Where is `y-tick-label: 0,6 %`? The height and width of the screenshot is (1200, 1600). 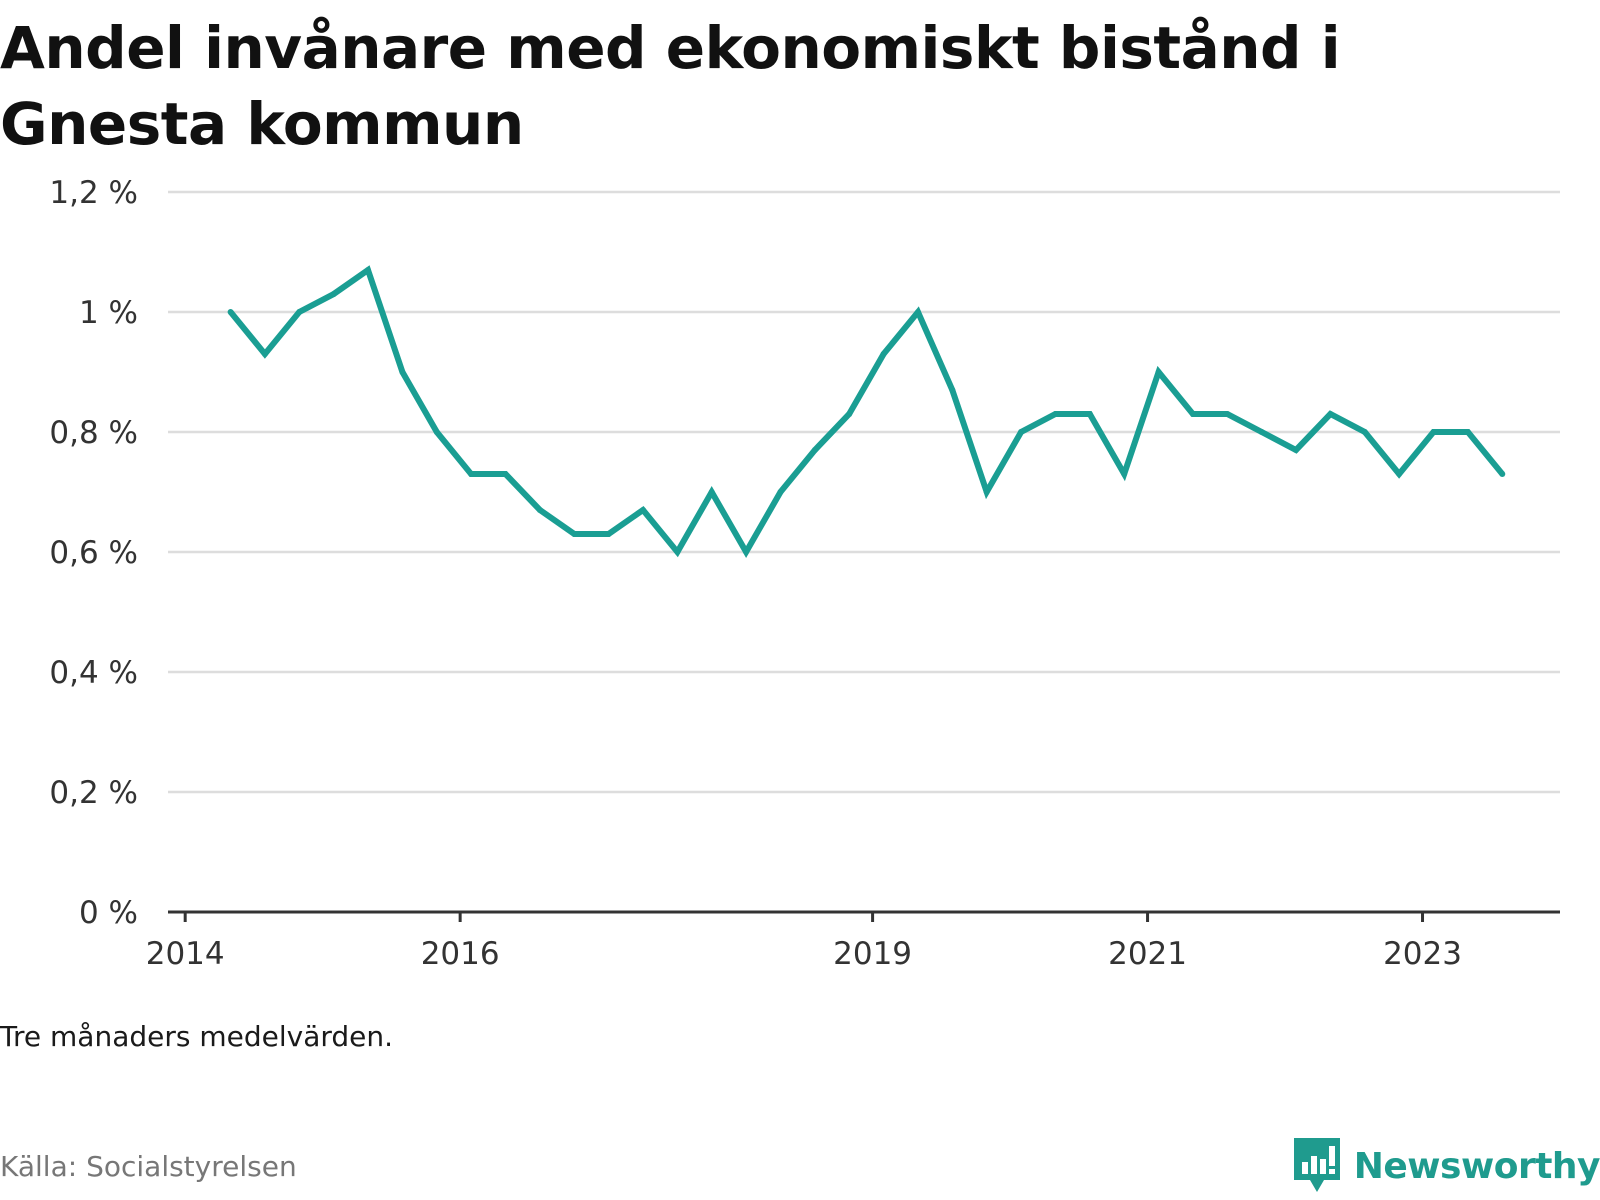
y-tick-label: 0,6 % is located at coordinates (93, 553).